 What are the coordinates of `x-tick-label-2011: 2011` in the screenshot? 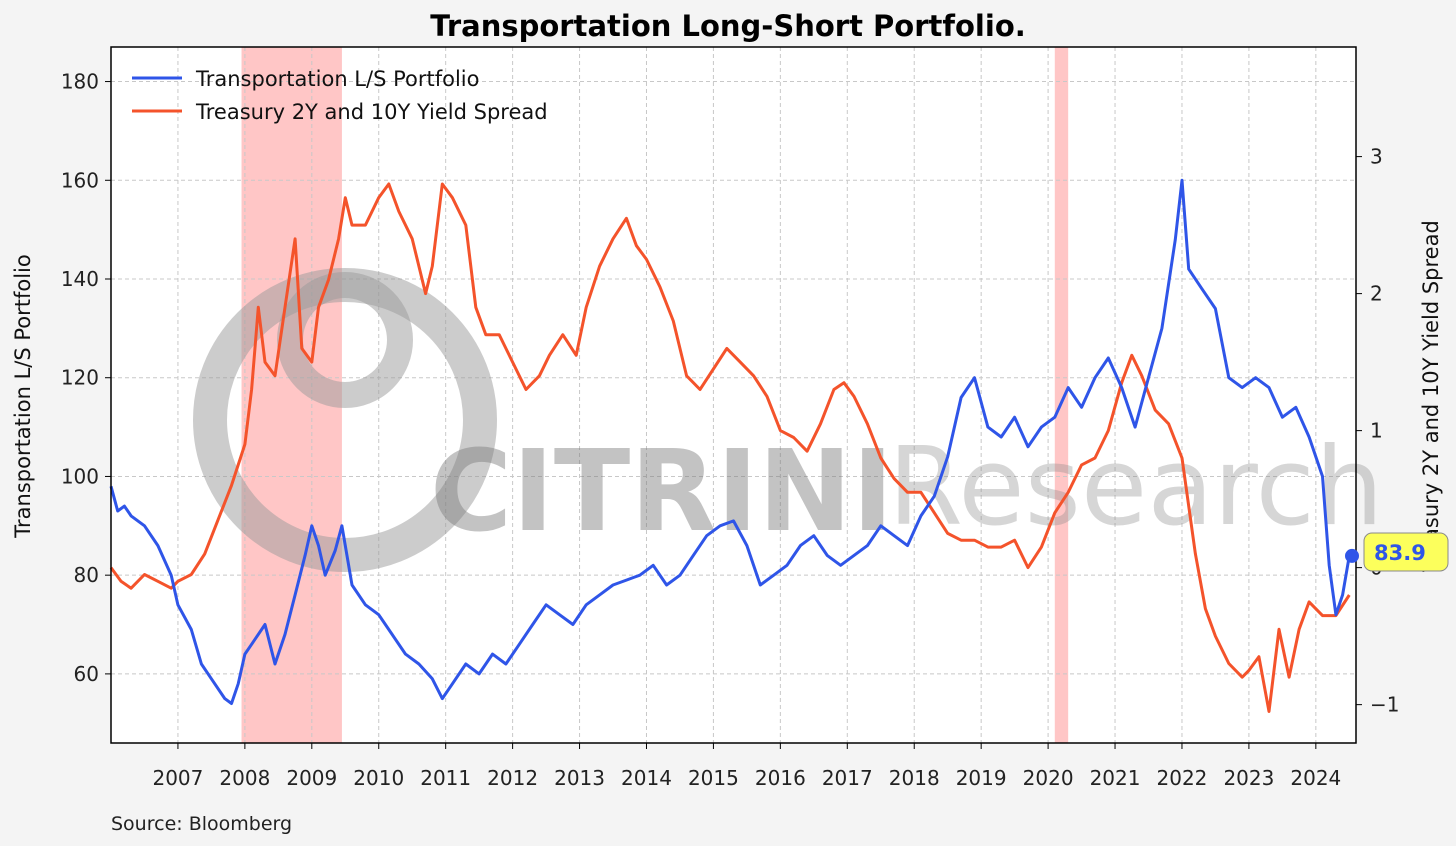 It's located at (445, 778).